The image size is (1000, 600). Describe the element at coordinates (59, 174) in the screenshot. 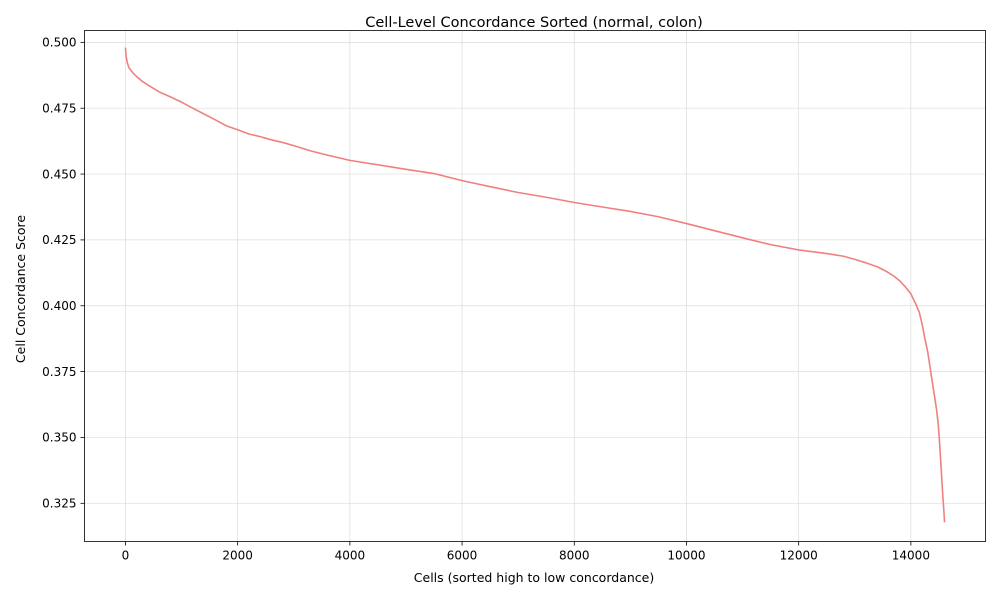

I see `y-tick-label: 0.450` at that location.